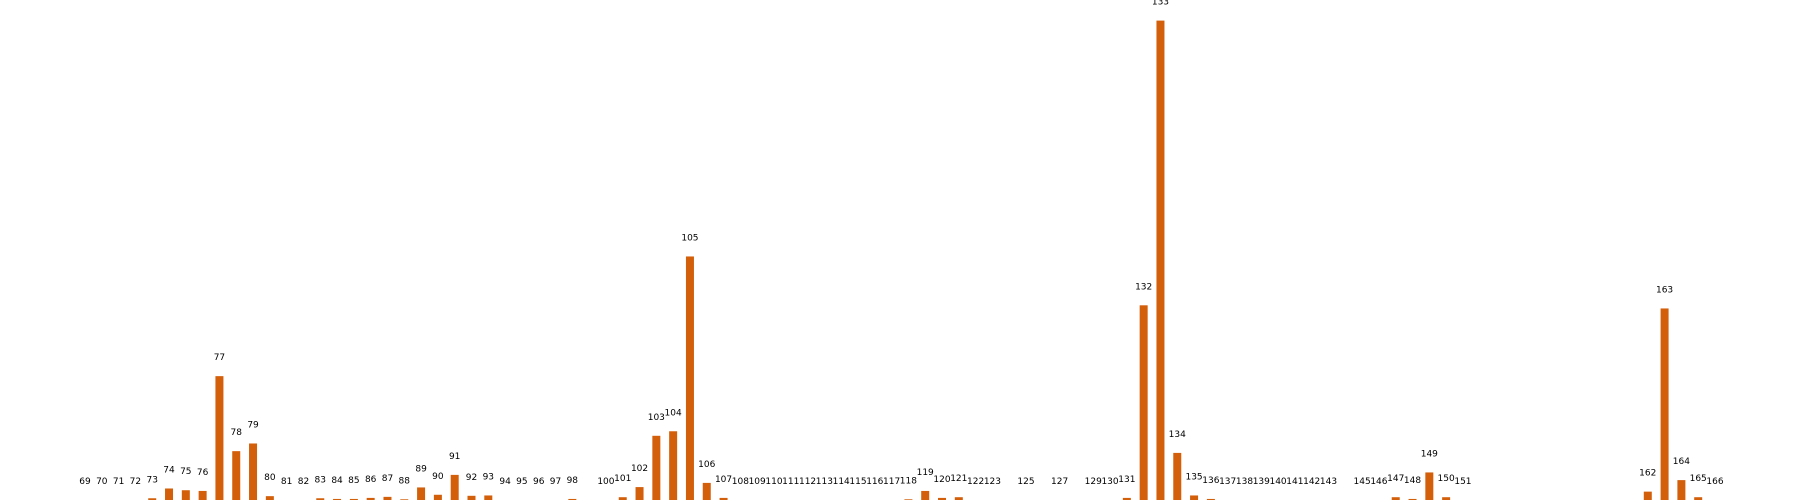 Image resolution: width=1800 pixels, height=500 pixels. What do you see at coordinates (1412, 481) in the screenshot?
I see `bar-label-148: 148` at bounding box center [1412, 481].